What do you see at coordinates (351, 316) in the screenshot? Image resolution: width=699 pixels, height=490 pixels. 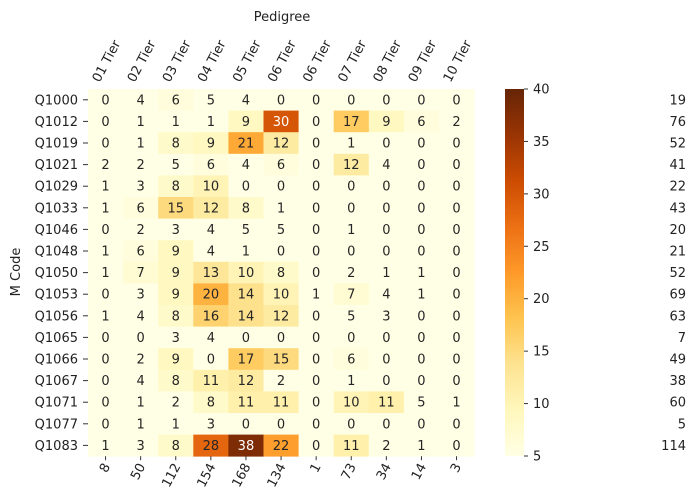 I see `cell-value: 5` at bounding box center [351, 316].